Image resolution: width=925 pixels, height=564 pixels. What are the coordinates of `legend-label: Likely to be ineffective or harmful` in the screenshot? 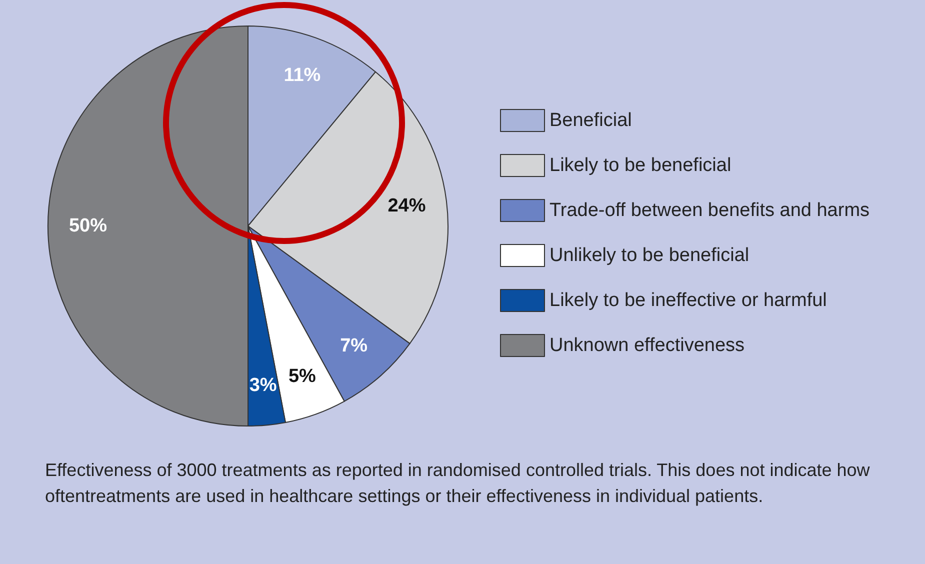 It's located at (688, 300).